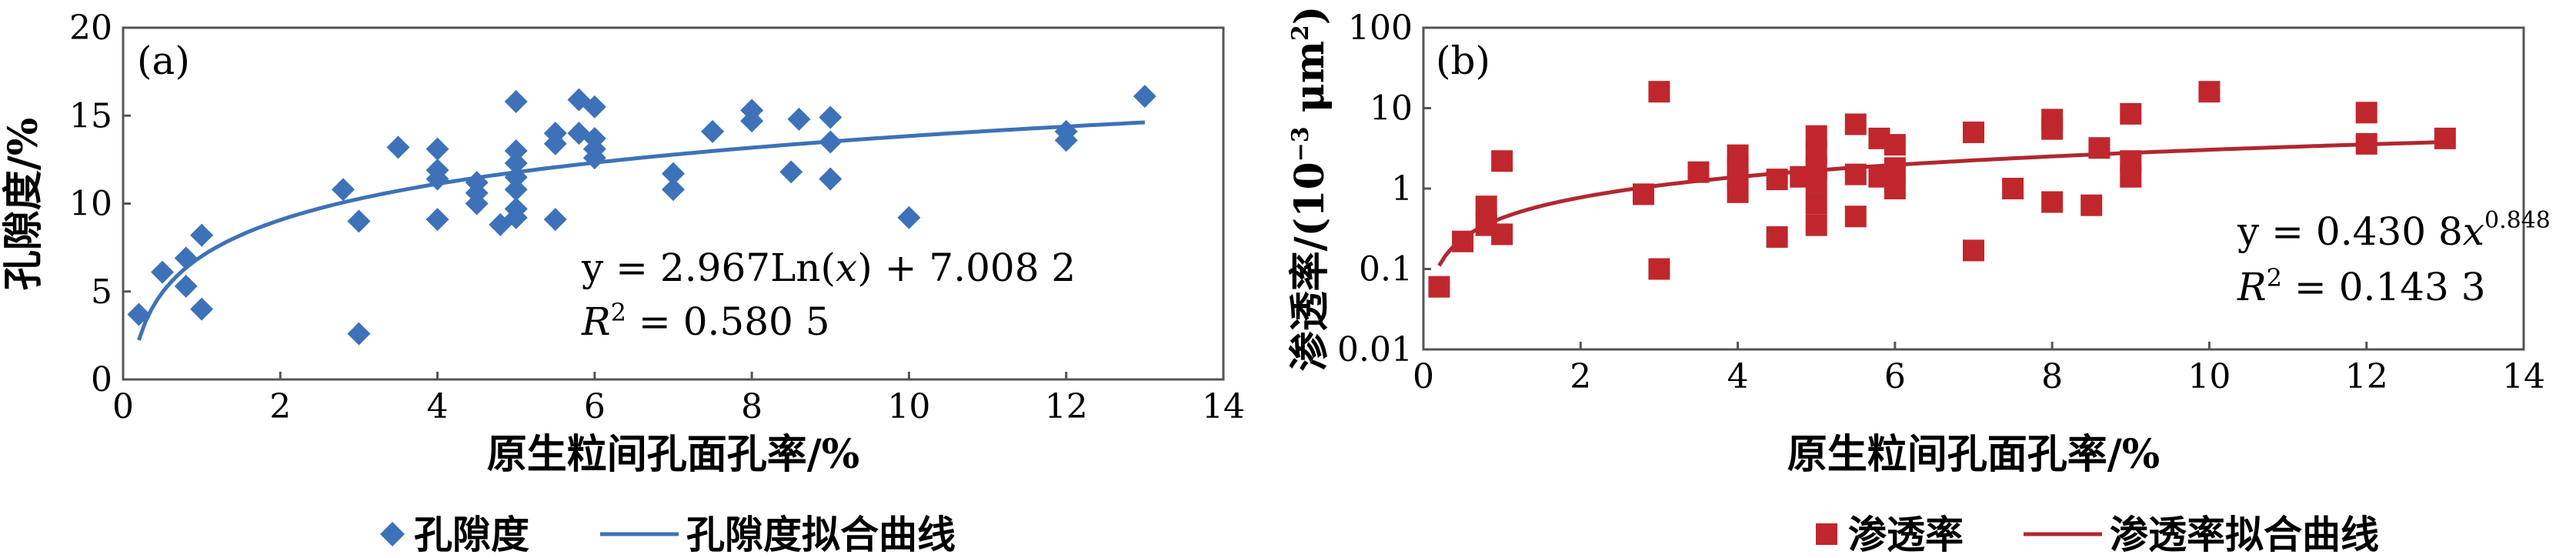 The width and height of the screenshot is (2576, 558). What do you see at coordinates (90, 116) in the screenshot?
I see `y-tick-label: 15` at bounding box center [90, 116].